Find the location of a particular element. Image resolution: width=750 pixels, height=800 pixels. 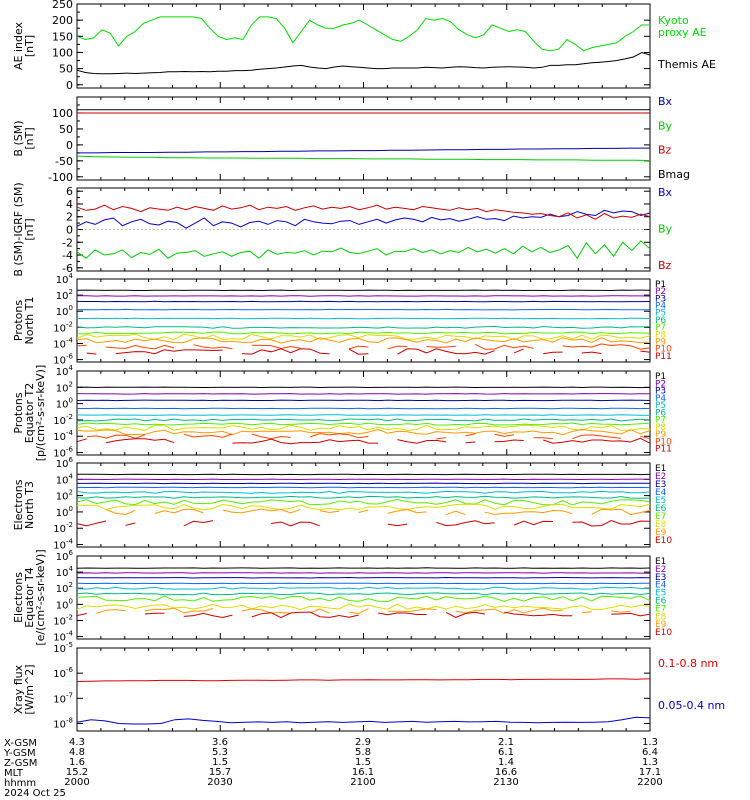

p_north-ytick-label: 10⁰ is located at coordinates (64, 311).